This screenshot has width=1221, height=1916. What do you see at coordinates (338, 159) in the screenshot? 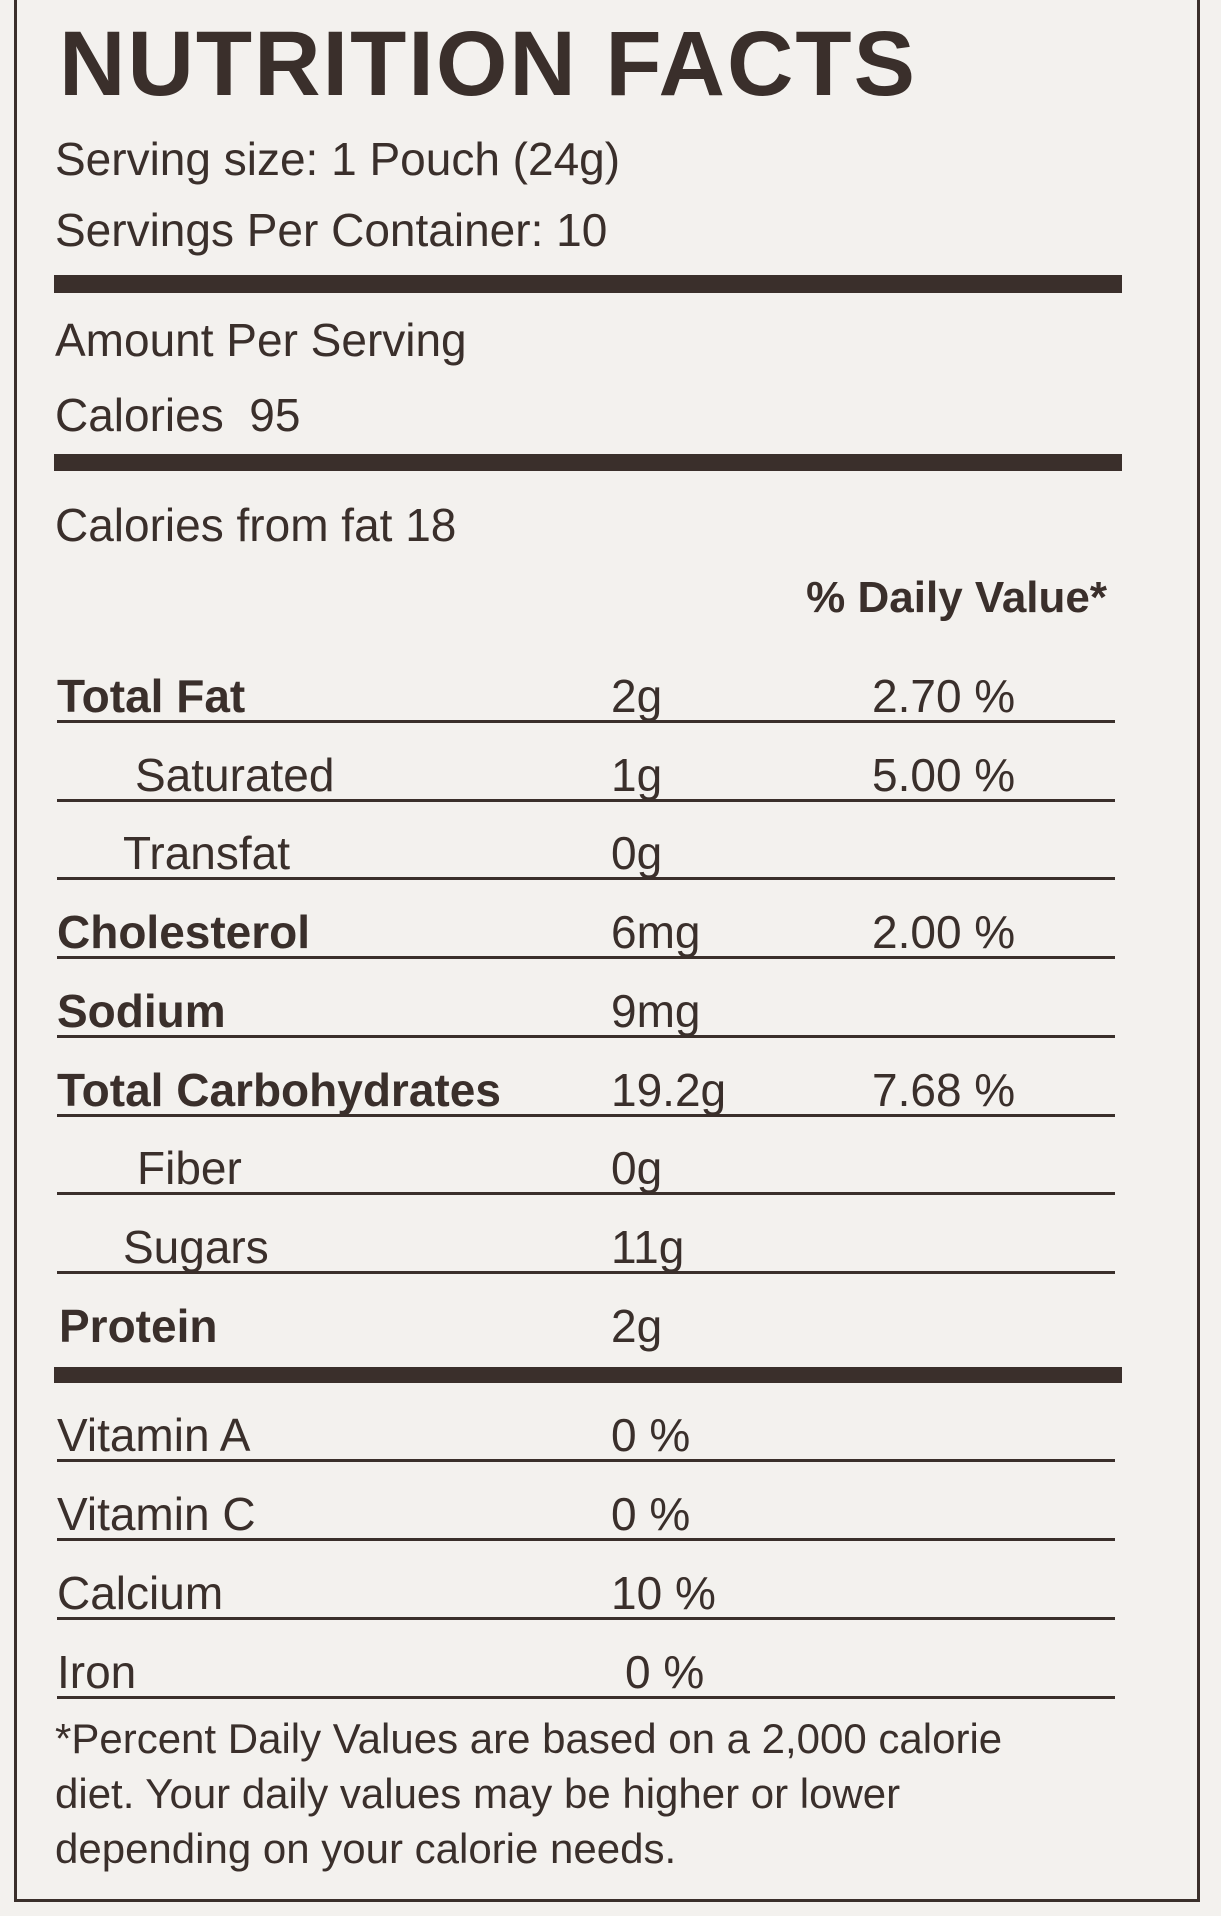
I see `serving-size: Serving size: 1 Pouch (24g)` at bounding box center [338, 159].